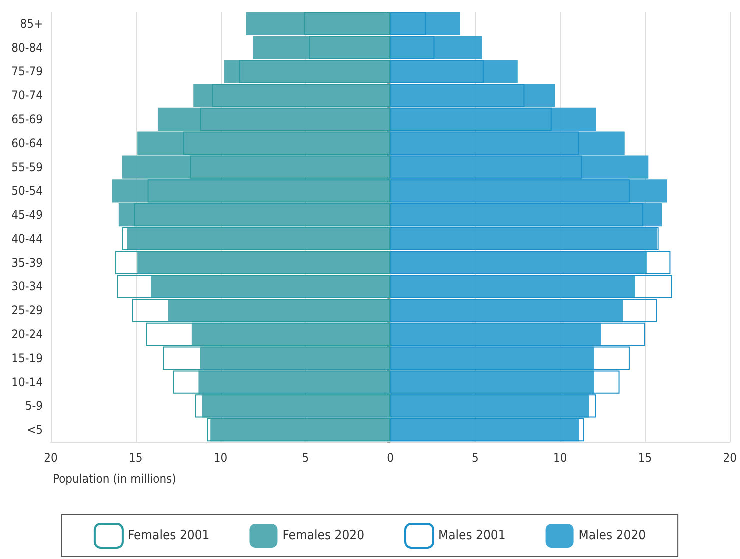 The image size is (740, 559). Describe the element at coordinates (323, 536) in the screenshot. I see `legend-label: Females 2020` at that location.